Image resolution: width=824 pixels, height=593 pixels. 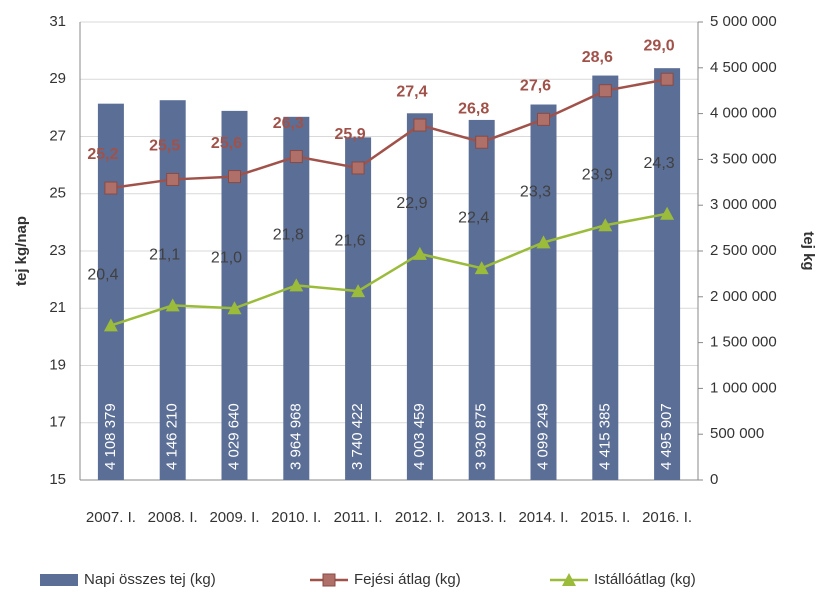 What do you see at coordinates (543, 517) in the screenshot?
I see `x-tick-label: 2014. I.` at bounding box center [543, 517].